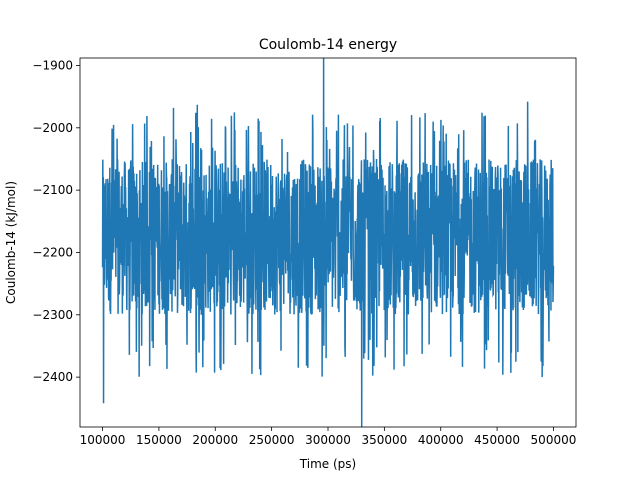 Image resolution: width=640 pixels, height=485 pixels. I want to click on x-tick-label: 200000, so click(215, 440).